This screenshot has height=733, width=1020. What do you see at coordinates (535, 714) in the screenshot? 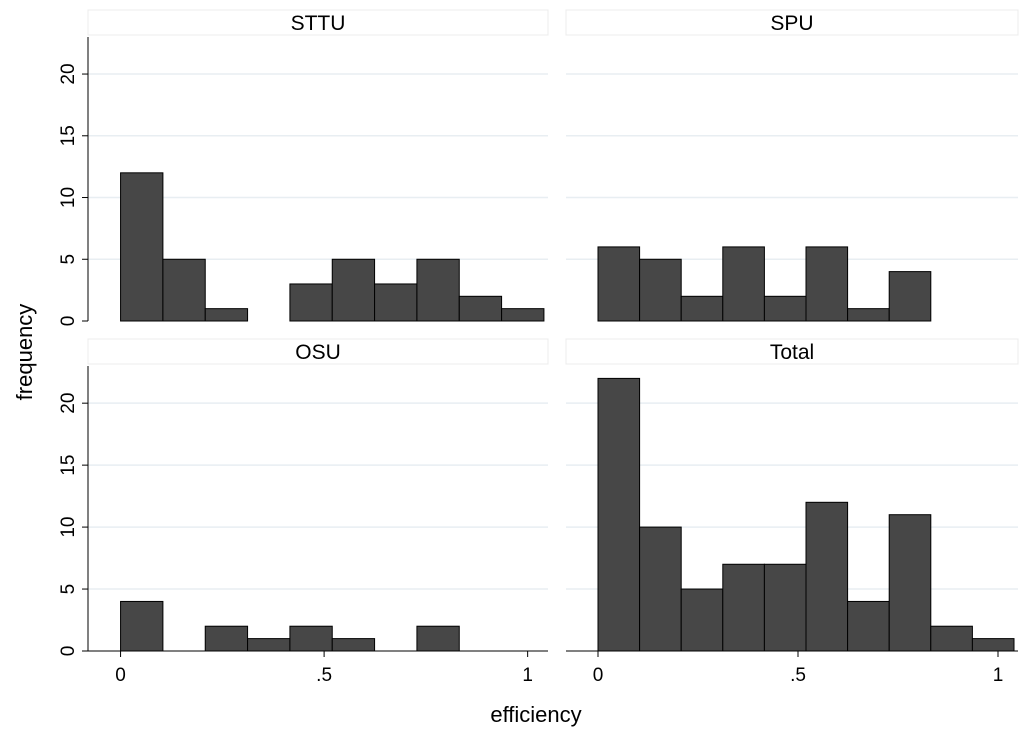
I see `x-axis-title: efficiency` at bounding box center [535, 714].